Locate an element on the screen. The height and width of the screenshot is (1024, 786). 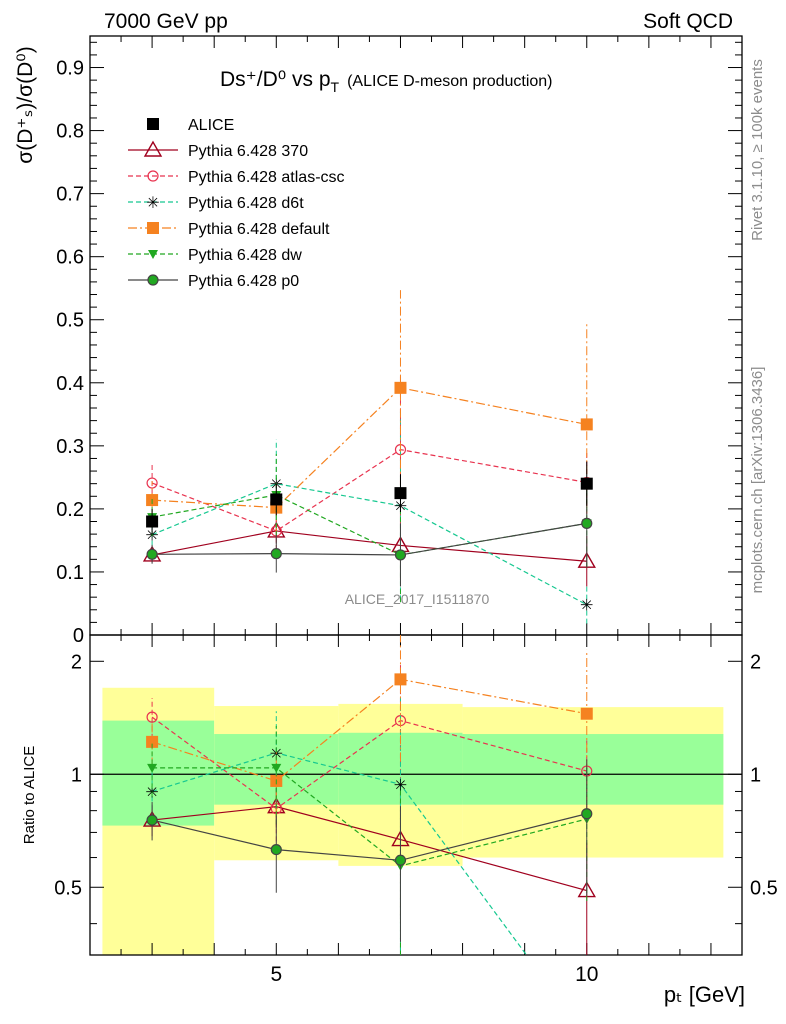
legend-label: Pythia 6.428 default is located at coordinates (259, 229).